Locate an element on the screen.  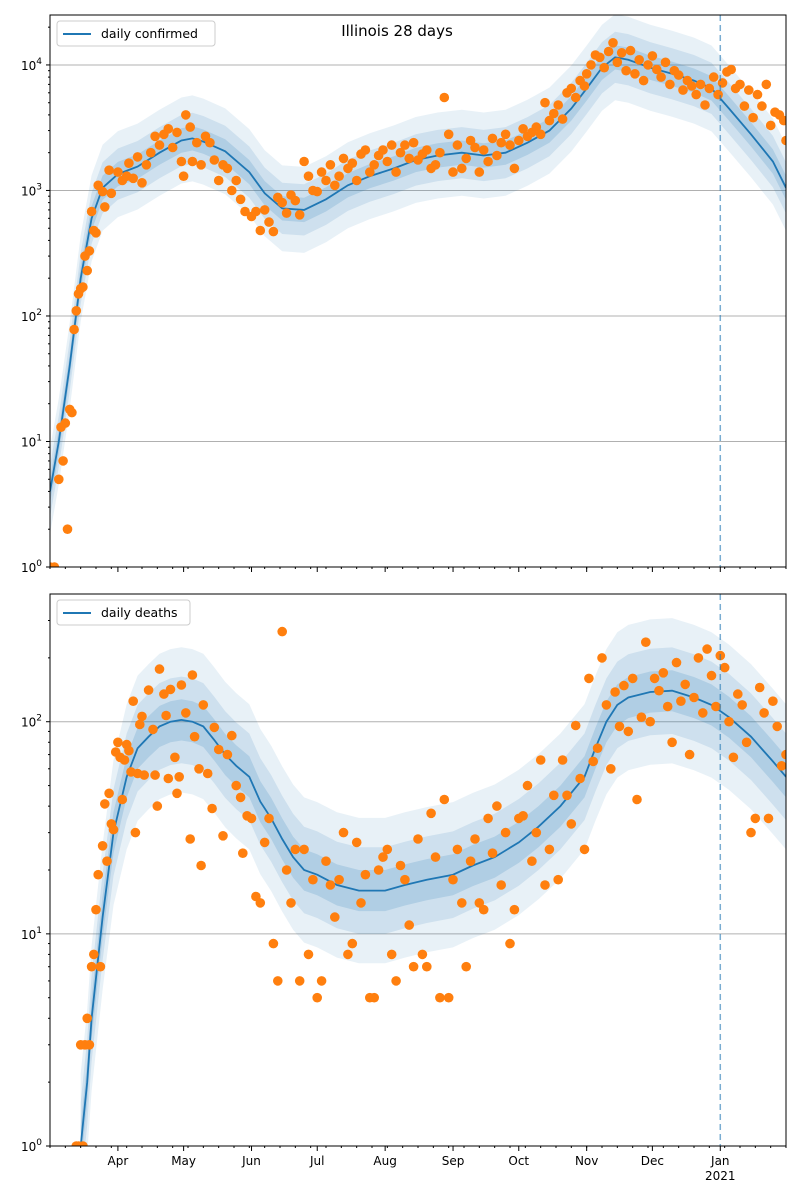
y-tick-label: 10² is located at coordinates (31, 316).